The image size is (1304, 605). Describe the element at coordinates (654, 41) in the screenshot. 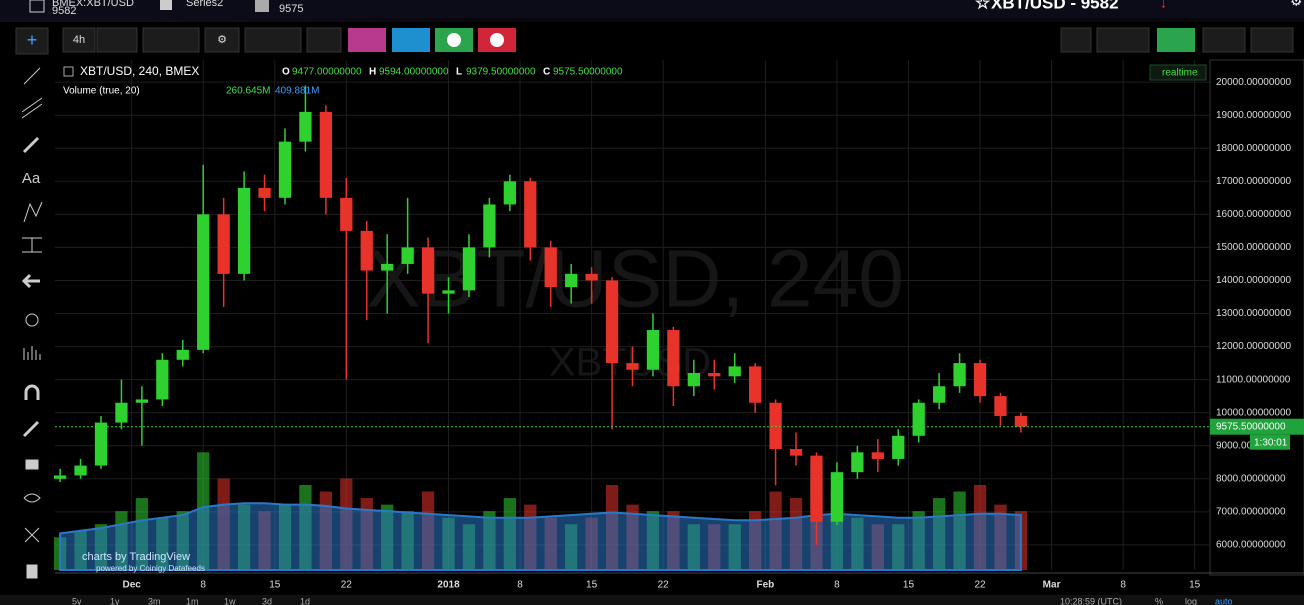

I see `toolbar: + 4h ⚙` at that location.